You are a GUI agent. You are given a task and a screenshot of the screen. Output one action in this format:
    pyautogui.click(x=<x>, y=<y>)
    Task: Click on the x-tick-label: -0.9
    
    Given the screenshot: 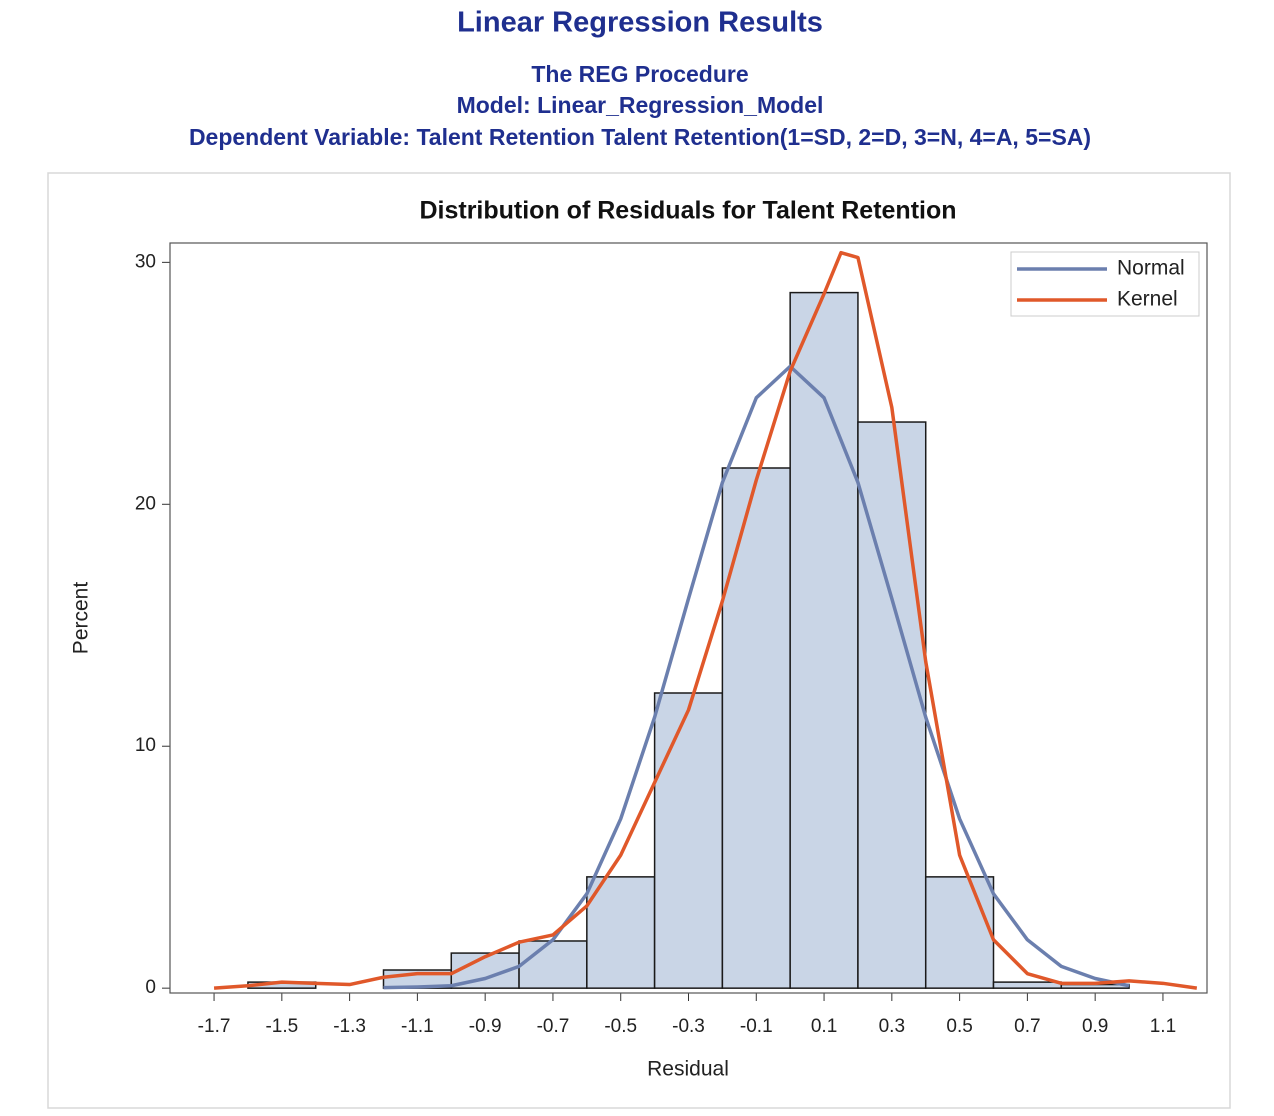 What is the action you would take?
    pyautogui.click(x=485, y=1026)
    